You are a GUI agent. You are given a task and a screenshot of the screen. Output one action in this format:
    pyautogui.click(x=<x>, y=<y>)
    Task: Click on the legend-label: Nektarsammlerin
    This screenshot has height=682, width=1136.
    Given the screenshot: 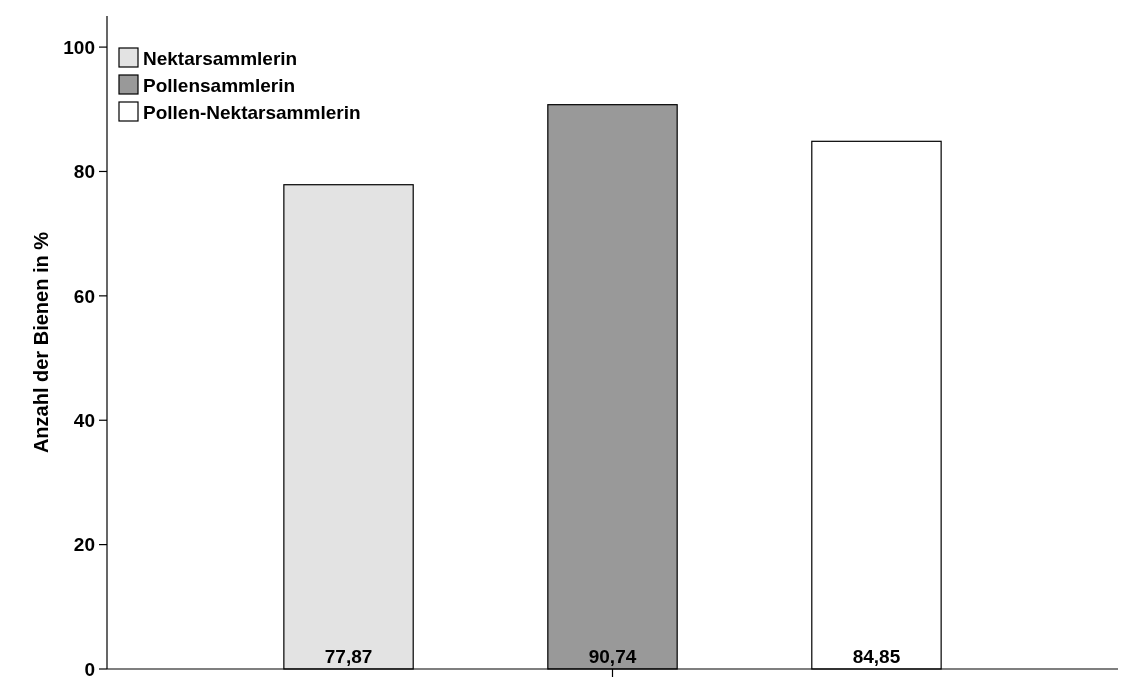 What is the action you would take?
    pyautogui.click(x=220, y=58)
    